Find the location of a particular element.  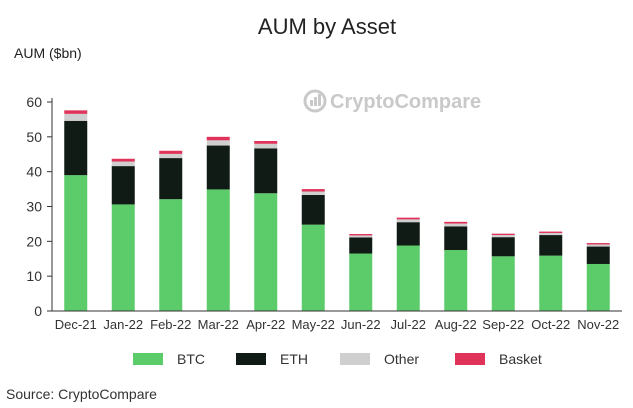

legend-swatch-basket is located at coordinates (470, 359).